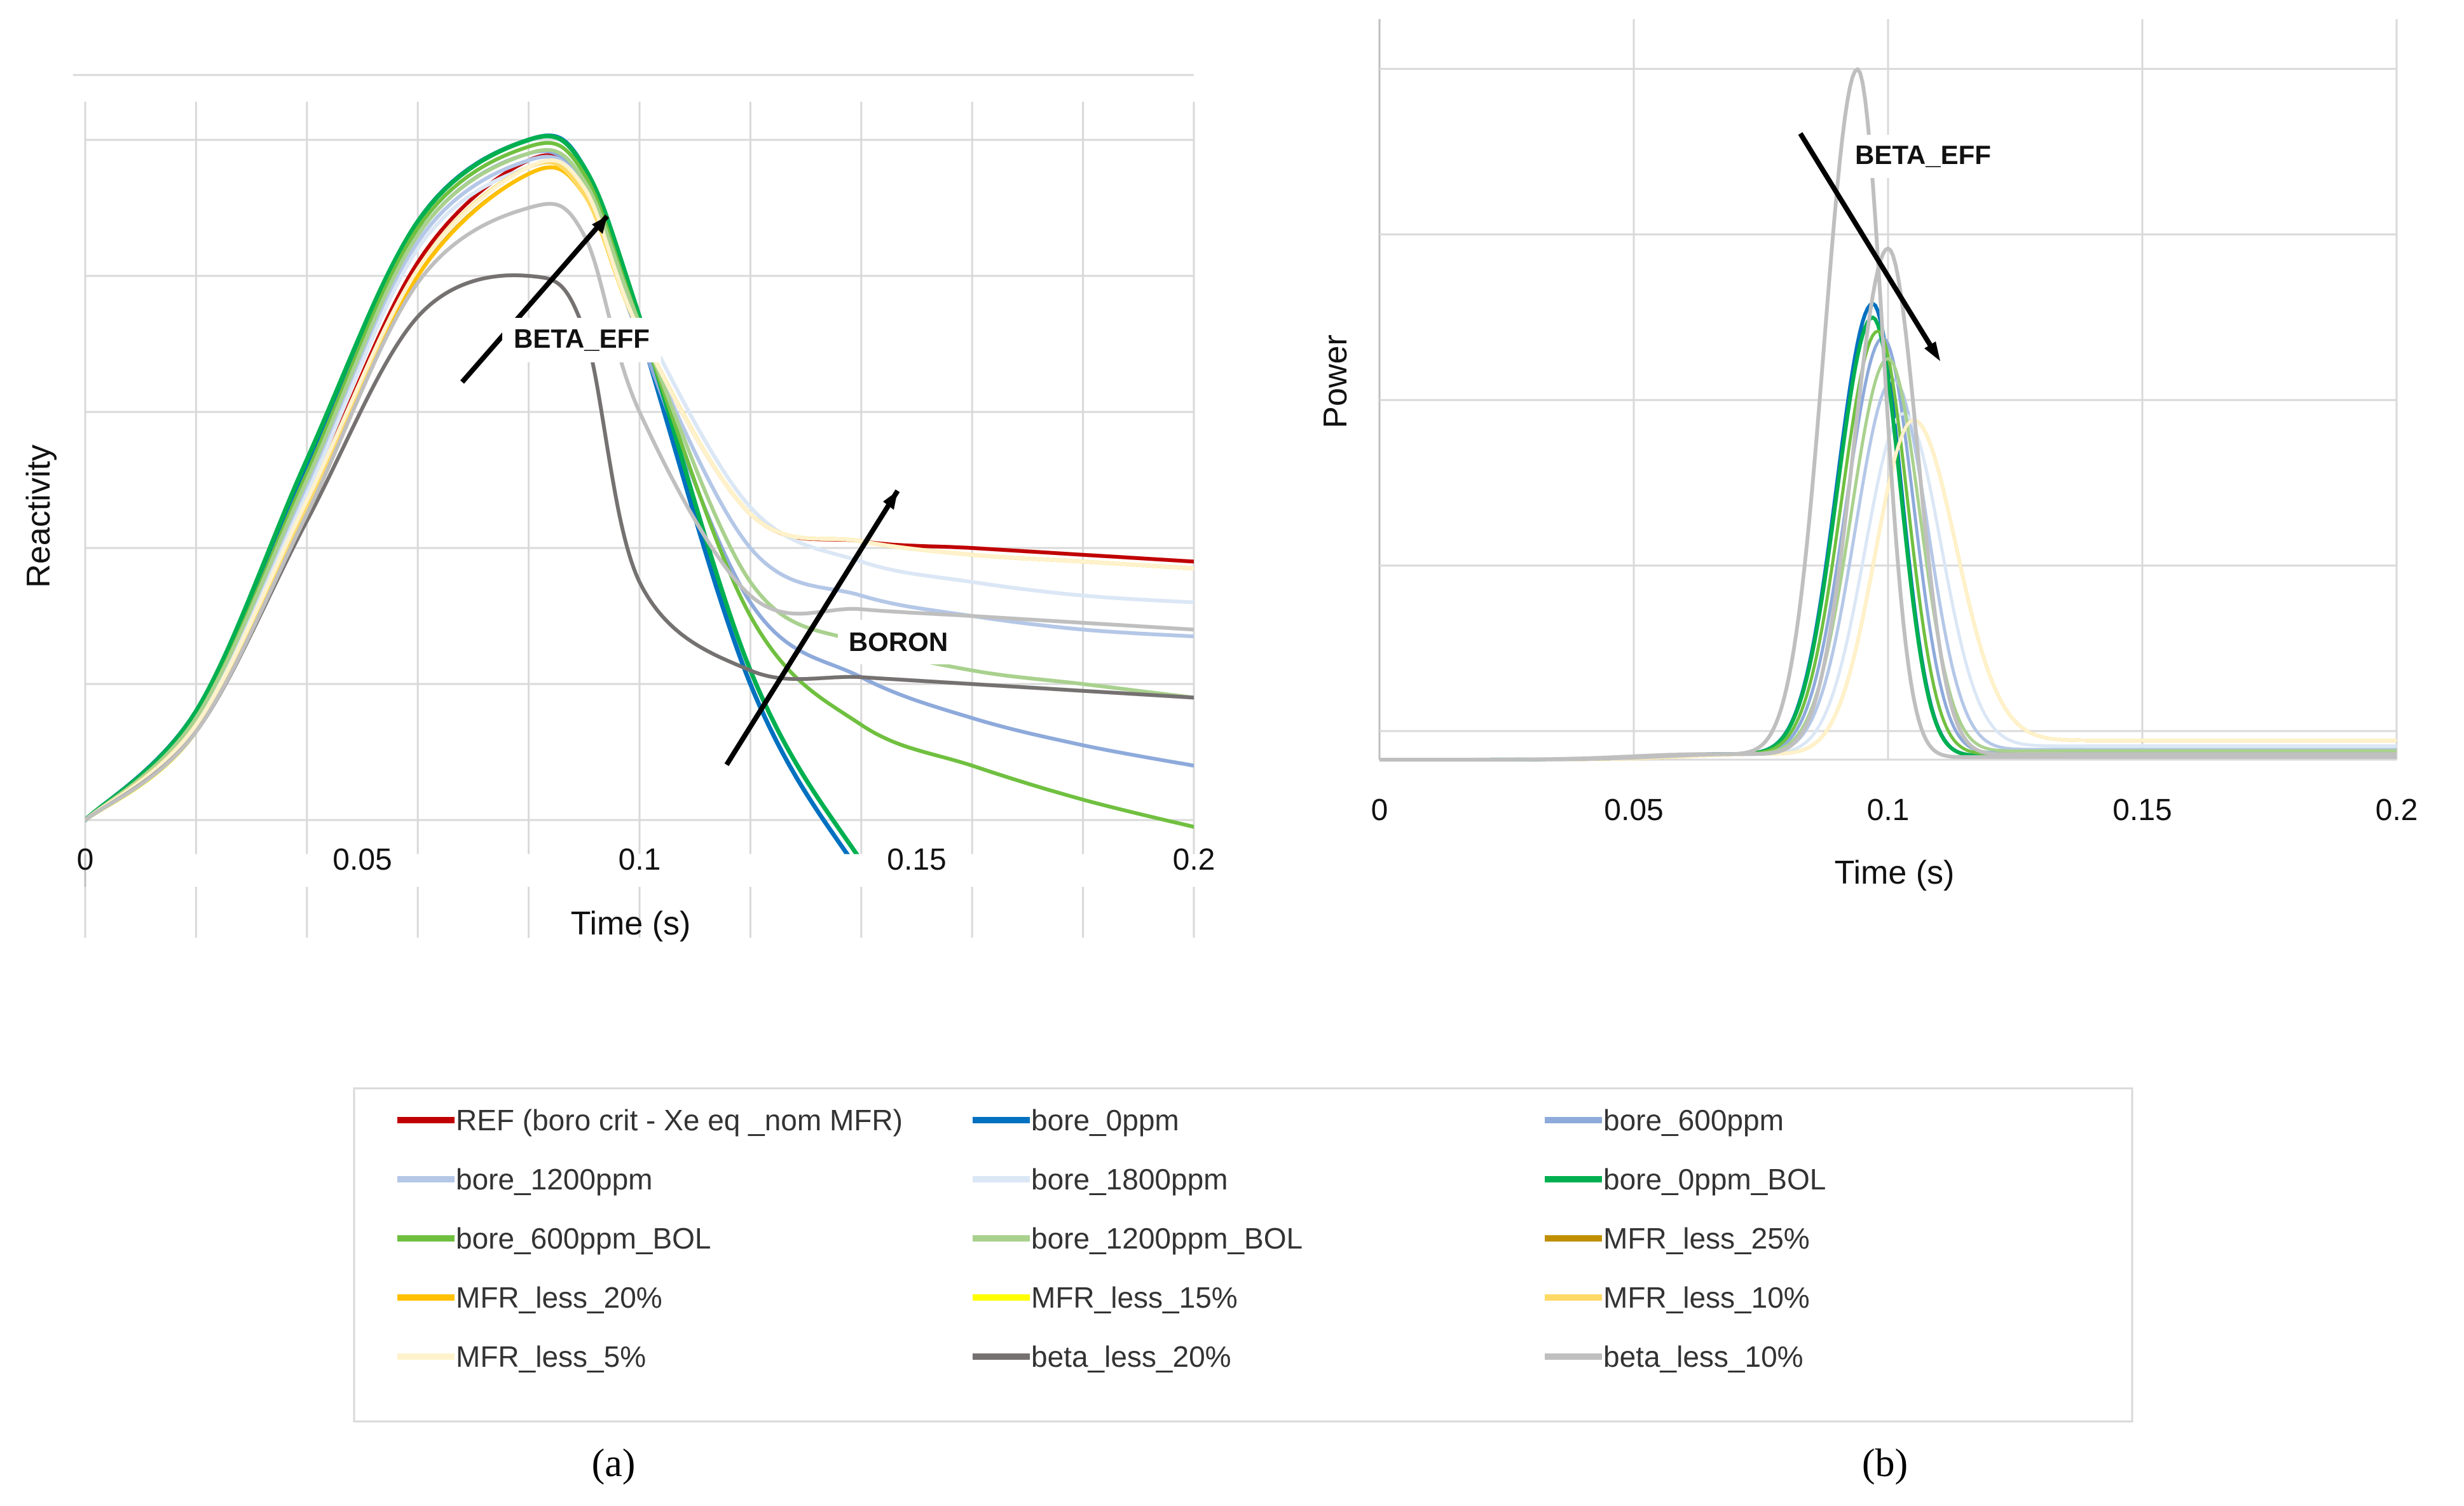 This screenshot has width=2464, height=1506. I want to click on chart-a-boron-annotation: BORON, so click(899, 642).